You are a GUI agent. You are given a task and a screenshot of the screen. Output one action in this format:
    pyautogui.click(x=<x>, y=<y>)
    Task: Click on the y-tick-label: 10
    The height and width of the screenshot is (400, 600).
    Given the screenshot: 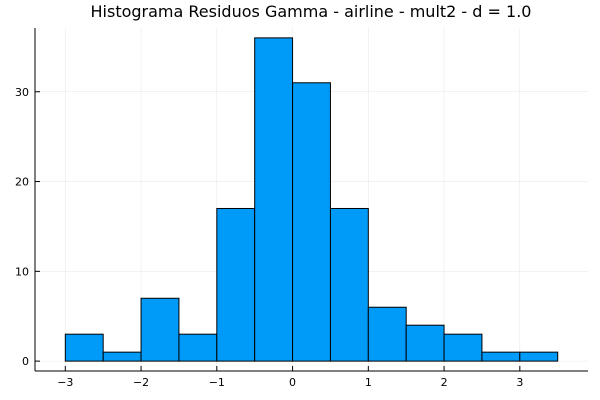 What is the action you would take?
    pyautogui.click(x=22, y=271)
    